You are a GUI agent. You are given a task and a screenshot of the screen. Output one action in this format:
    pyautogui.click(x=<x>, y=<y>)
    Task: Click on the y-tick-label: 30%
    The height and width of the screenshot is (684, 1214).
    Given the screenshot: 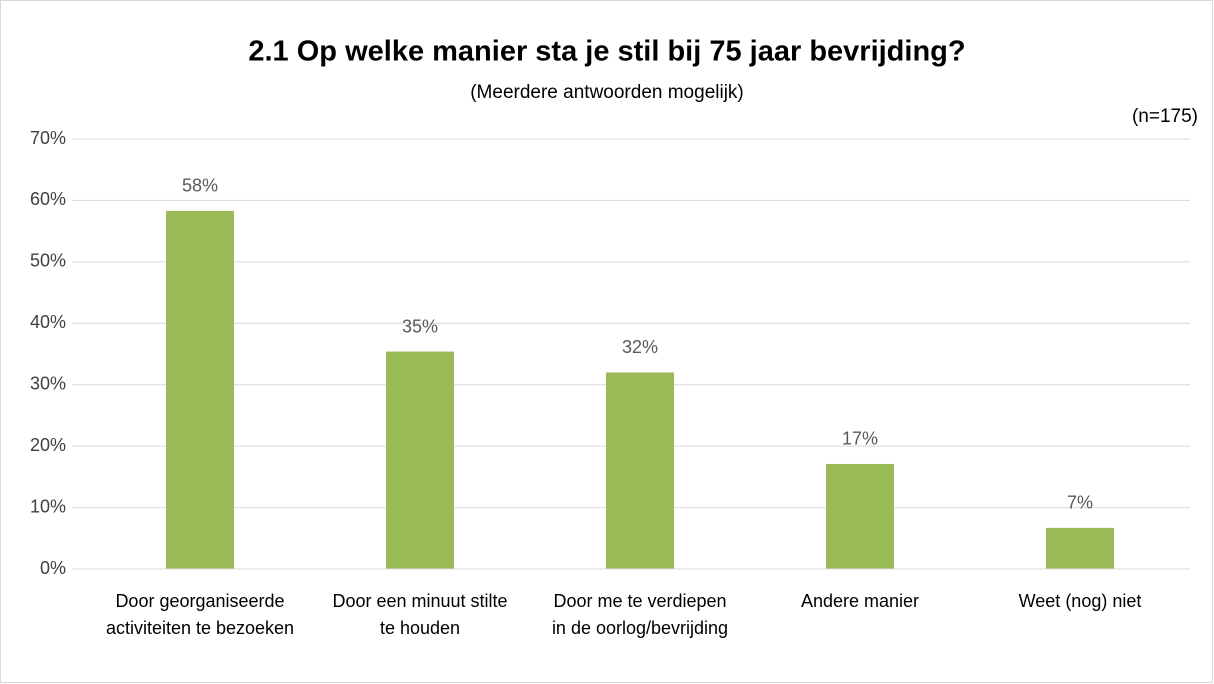 What is the action you would take?
    pyautogui.click(x=48, y=383)
    